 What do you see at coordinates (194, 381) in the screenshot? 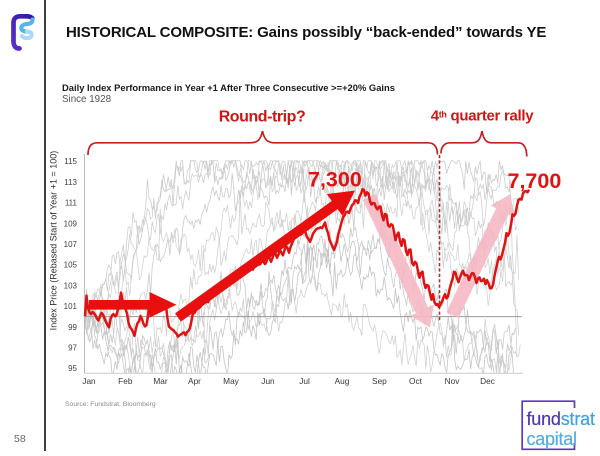
I see `svg-text: Apr` at bounding box center [194, 381].